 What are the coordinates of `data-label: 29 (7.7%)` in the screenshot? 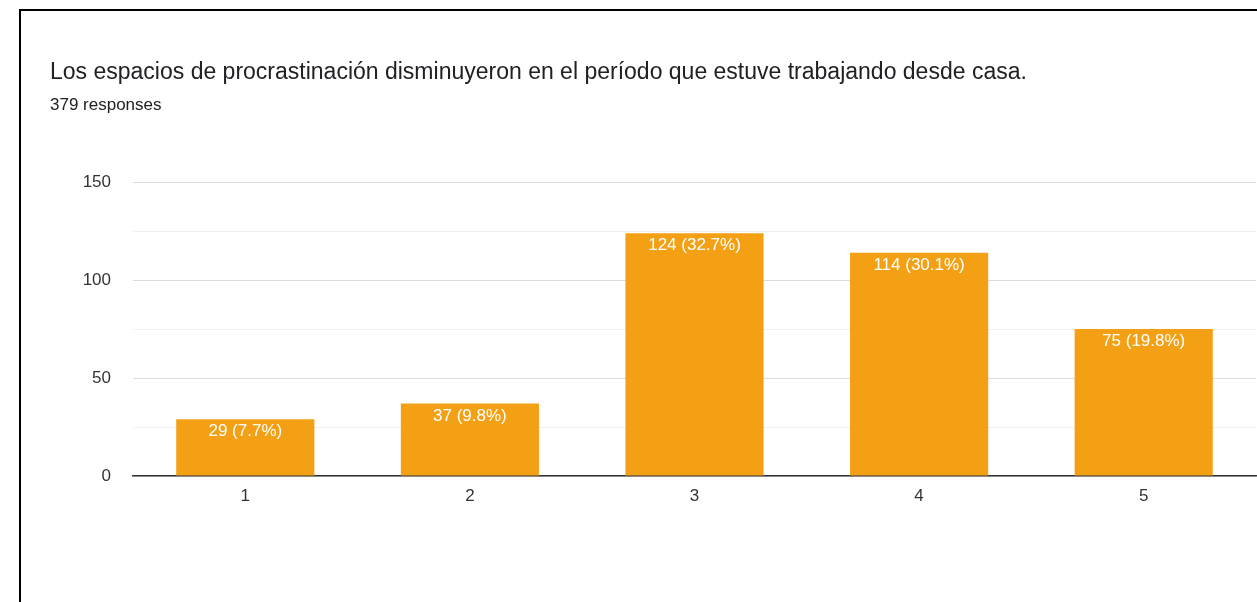 It's located at (245, 431).